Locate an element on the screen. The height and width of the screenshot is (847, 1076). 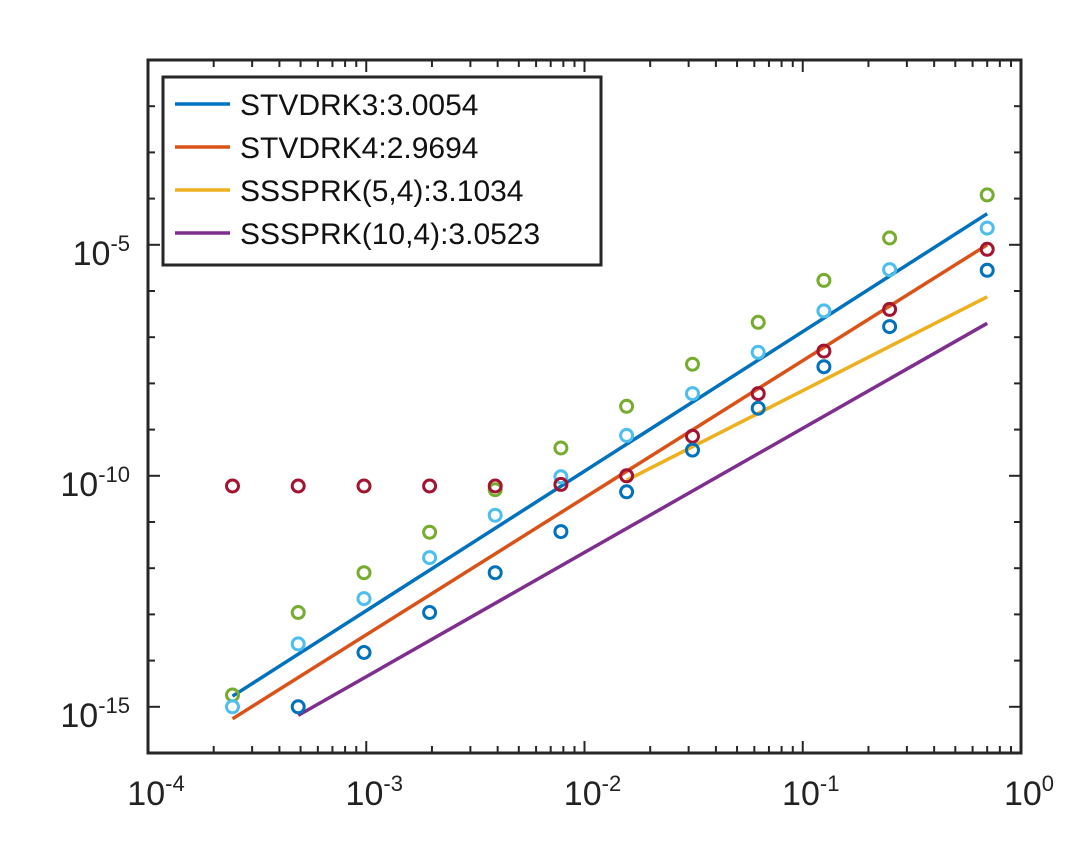
x-tick-label: 10⁰ is located at coordinates (1029, 792).